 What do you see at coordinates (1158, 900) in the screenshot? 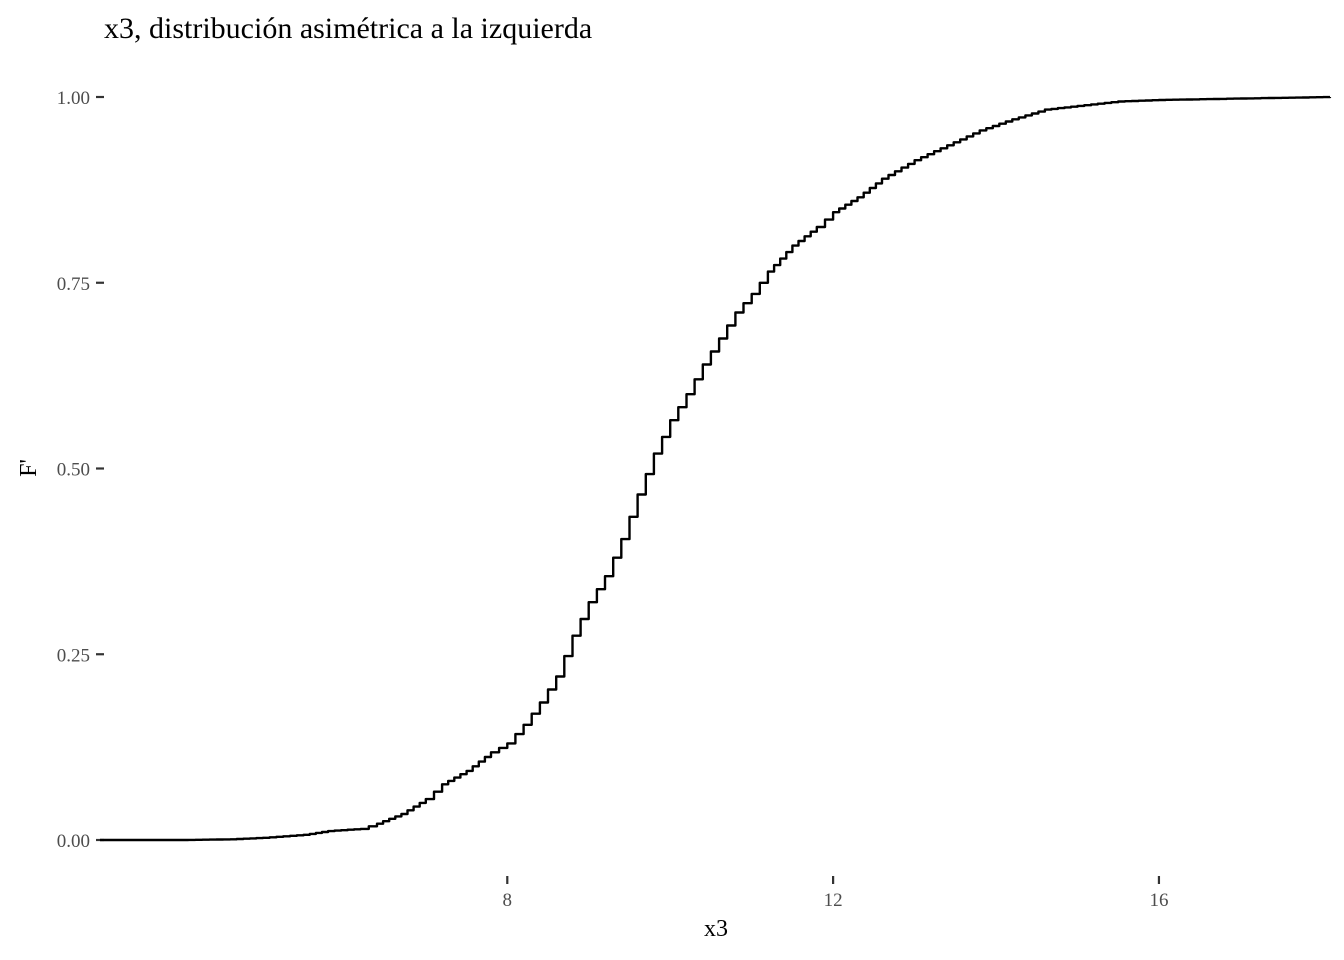
I see `x-tick-label: 16` at bounding box center [1158, 900].